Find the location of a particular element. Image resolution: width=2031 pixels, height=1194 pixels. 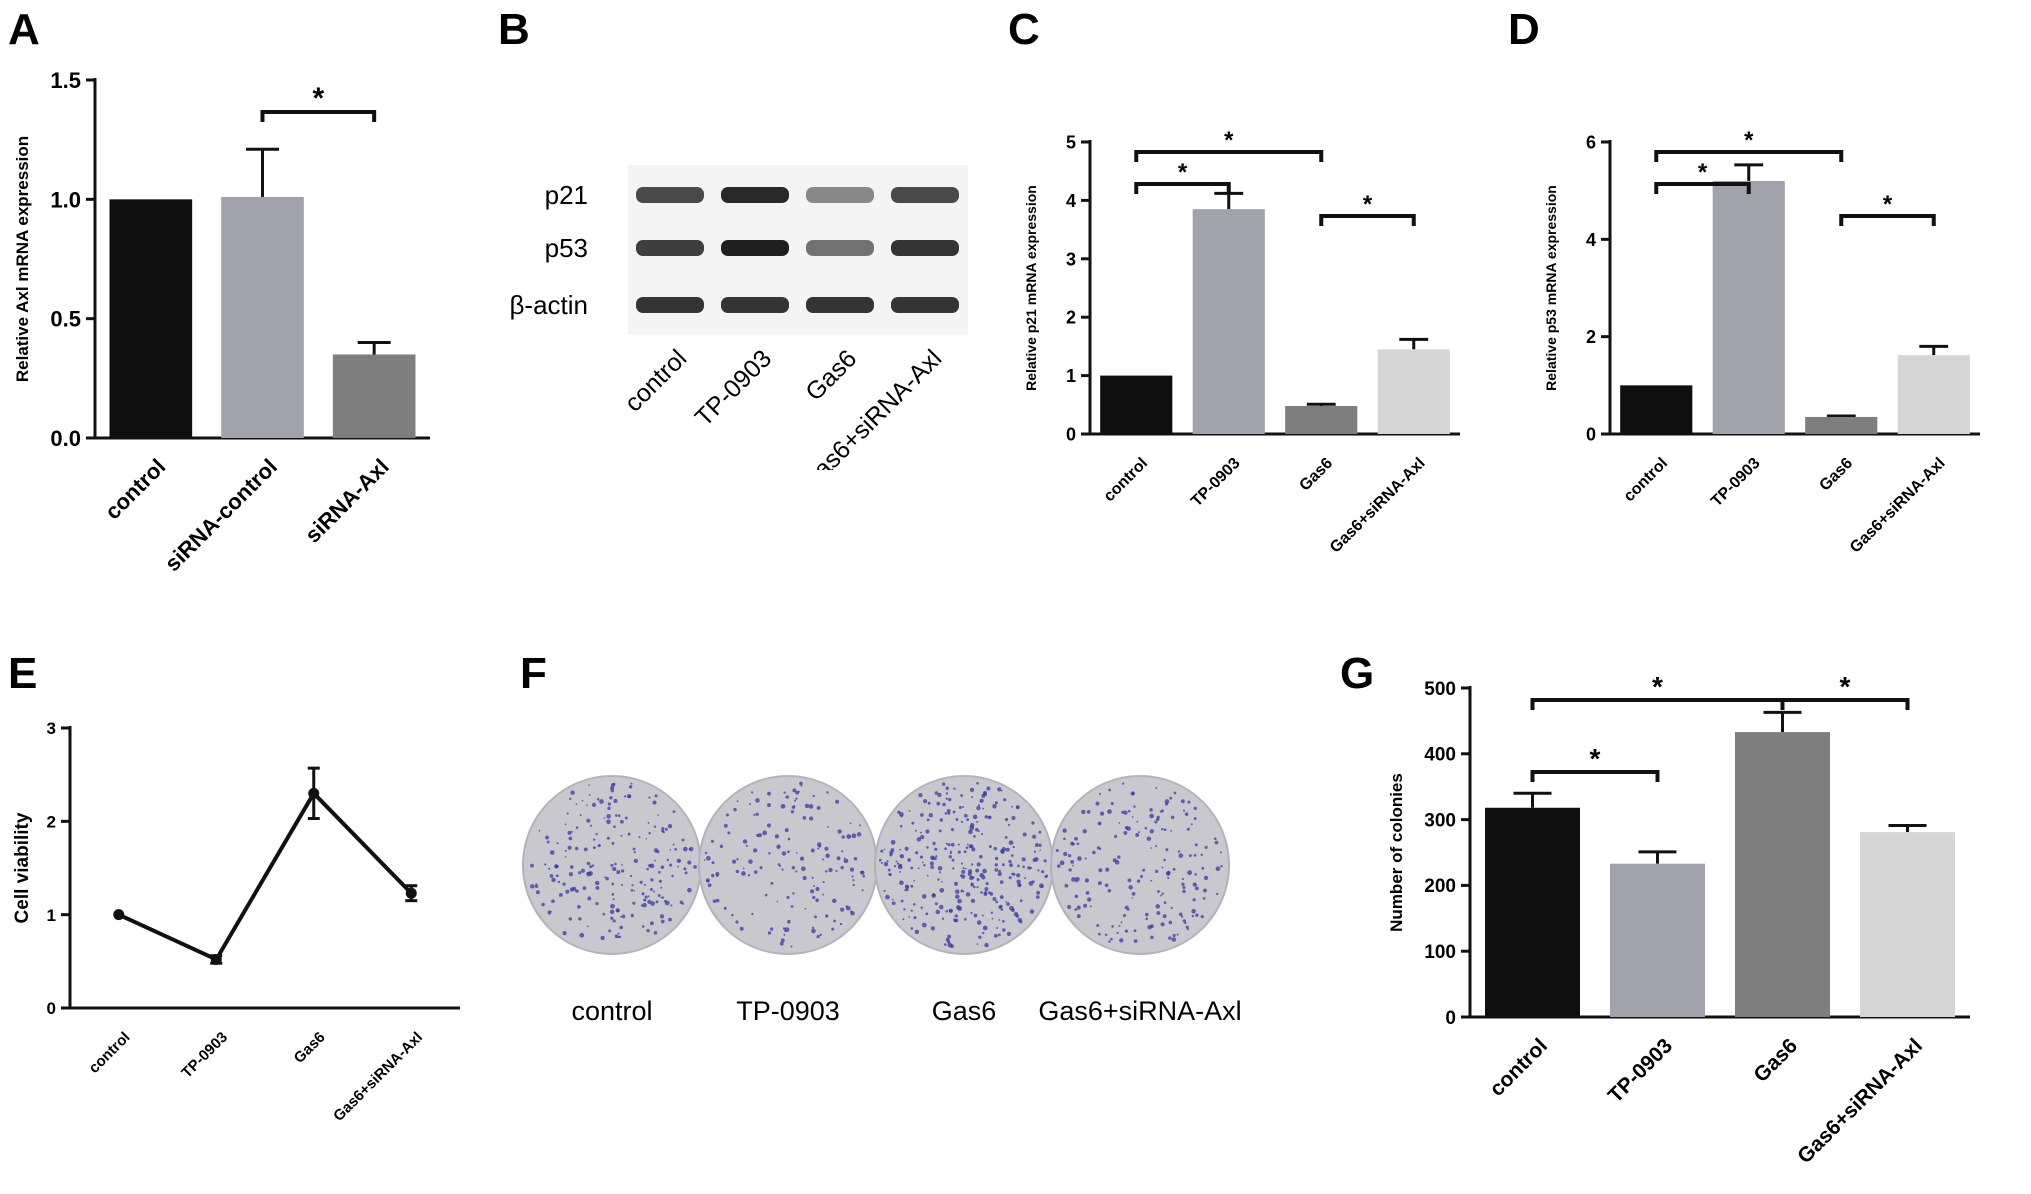

y-tick-label-g: 0 is located at coordinates (1450, 1018).